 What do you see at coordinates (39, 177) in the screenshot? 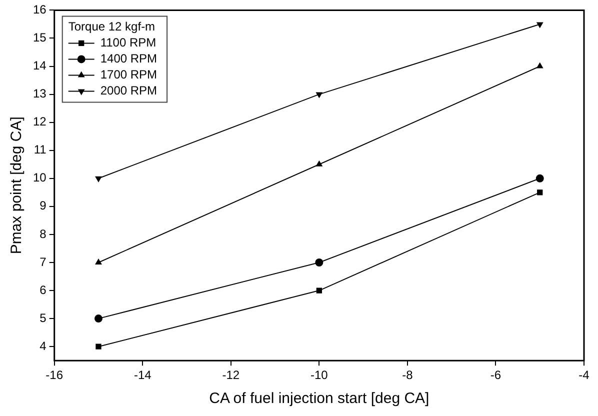
I see `y-tick-label: 10` at bounding box center [39, 177].